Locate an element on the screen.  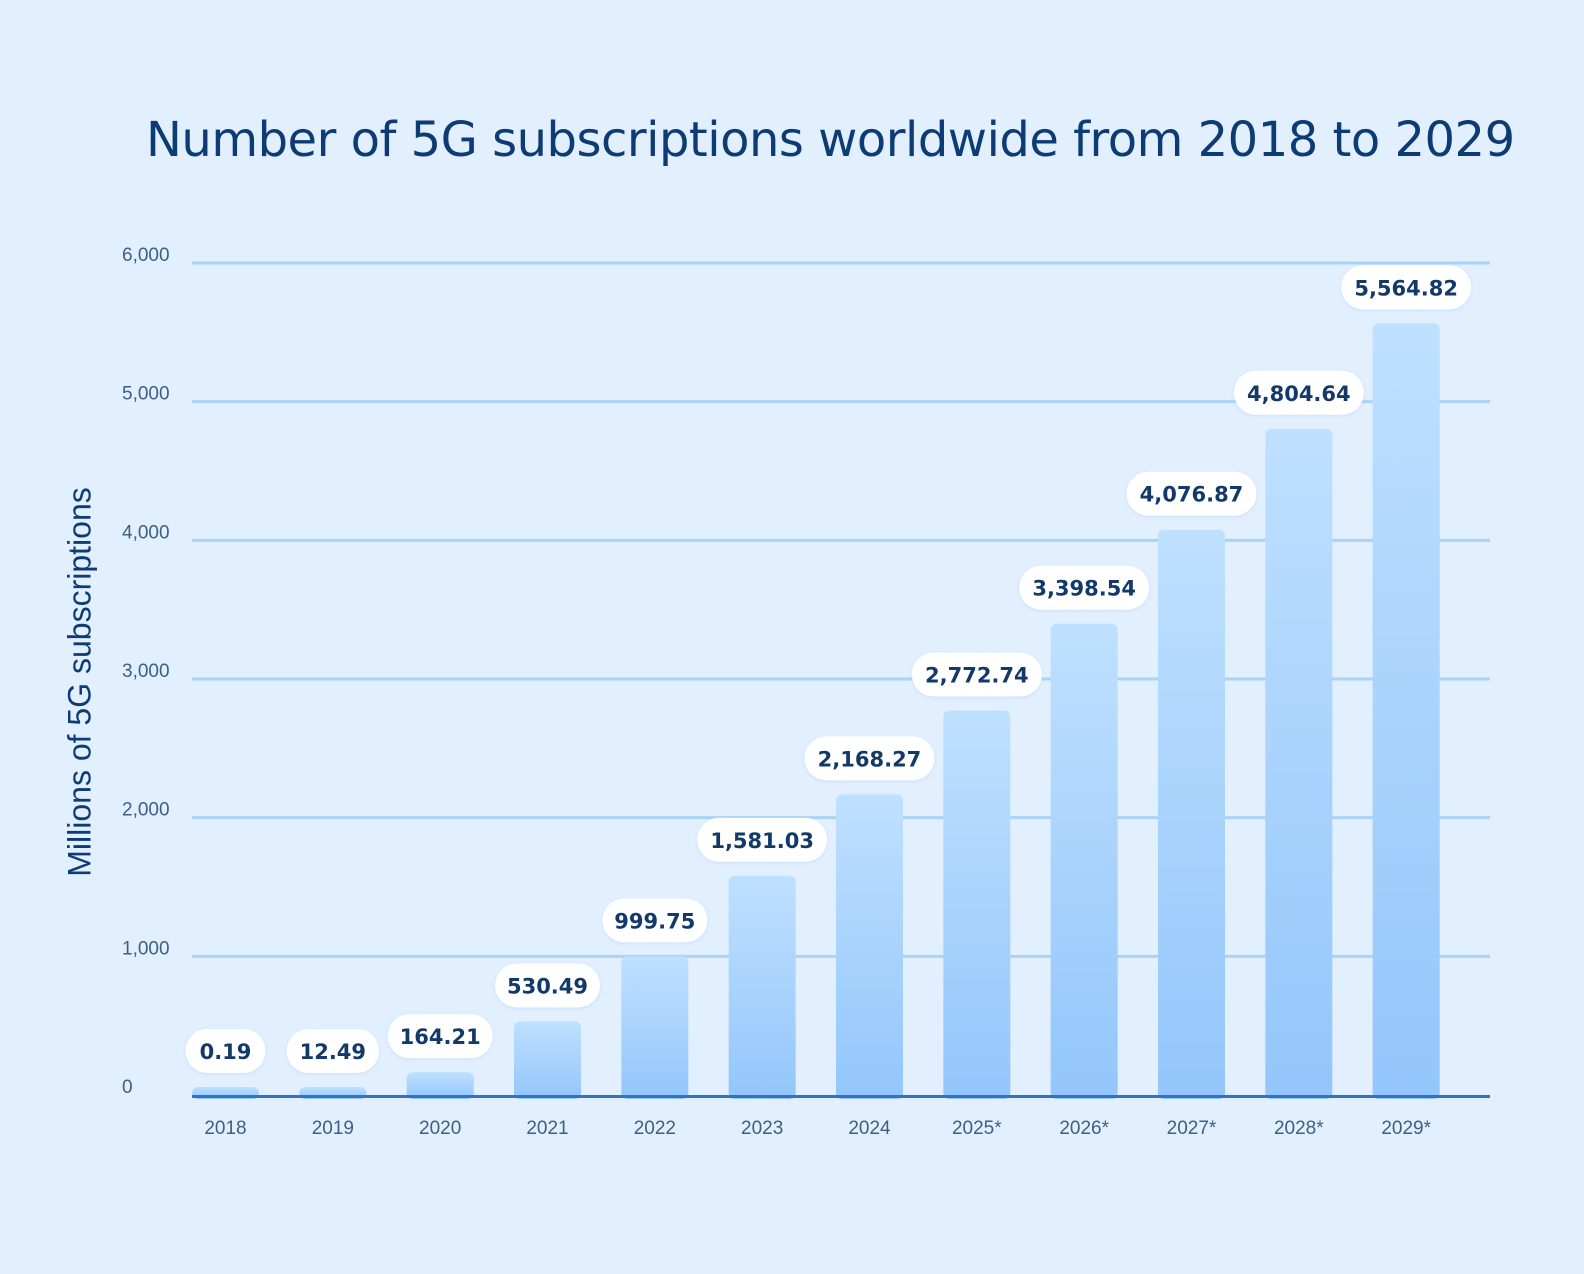
x-tick-label: 2018 is located at coordinates (225, 1128).